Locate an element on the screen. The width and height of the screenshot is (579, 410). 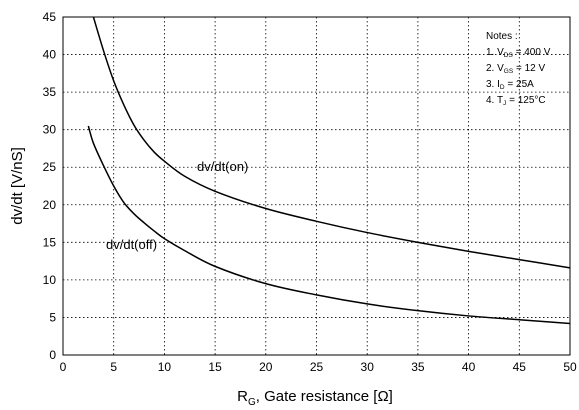
x-axis-title-sub: G is located at coordinates (252, 402).